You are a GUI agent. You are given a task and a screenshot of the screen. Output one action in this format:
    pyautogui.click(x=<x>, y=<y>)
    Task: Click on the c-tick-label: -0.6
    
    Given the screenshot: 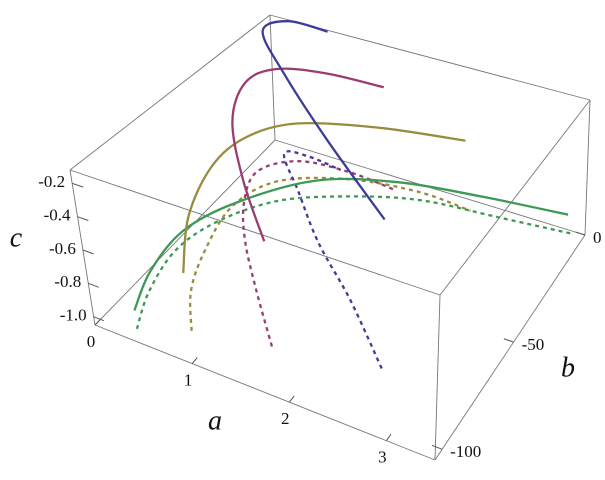 What is the action you would take?
    pyautogui.click(x=62, y=248)
    